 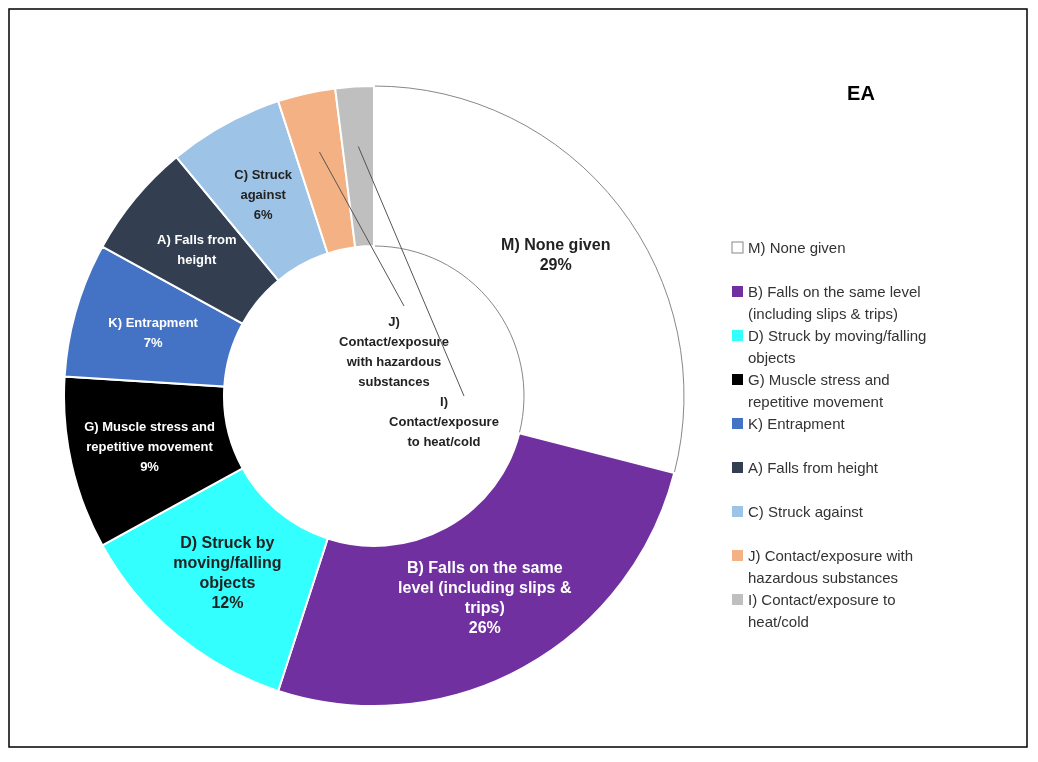 What do you see at coordinates (150, 467) in the screenshot?
I see `data-label: 9%` at bounding box center [150, 467].